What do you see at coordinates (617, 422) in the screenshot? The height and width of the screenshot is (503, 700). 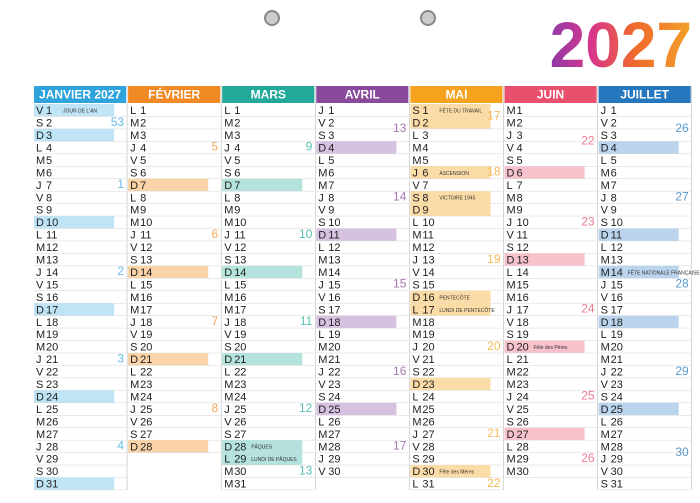 I see `day-number: 26` at bounding box center [617, 422].